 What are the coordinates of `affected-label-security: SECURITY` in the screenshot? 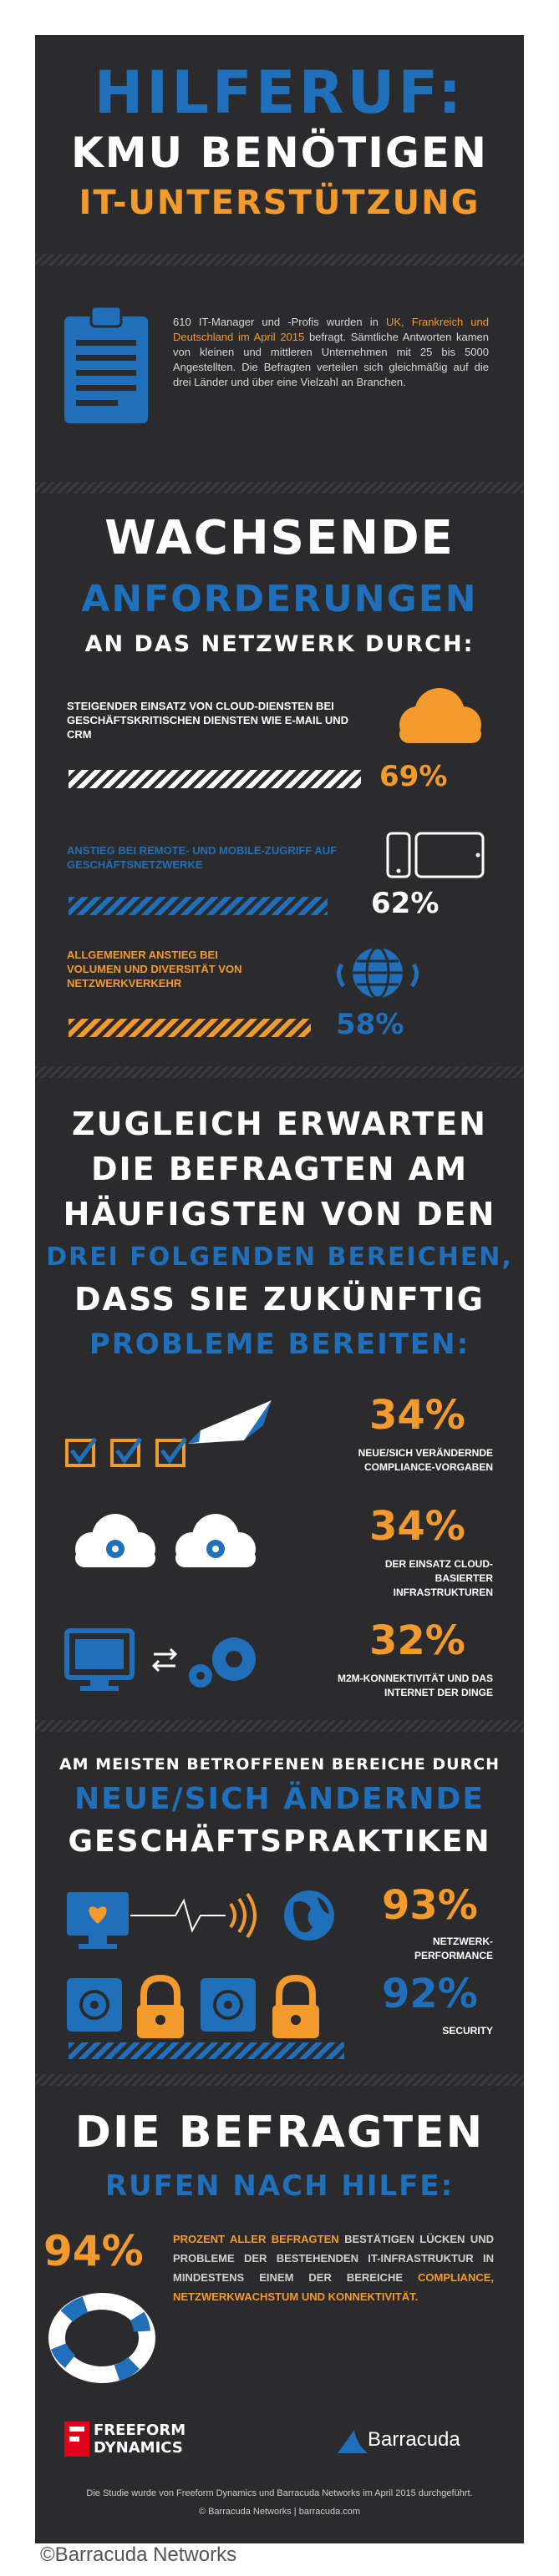 It's located at (467, 2031).